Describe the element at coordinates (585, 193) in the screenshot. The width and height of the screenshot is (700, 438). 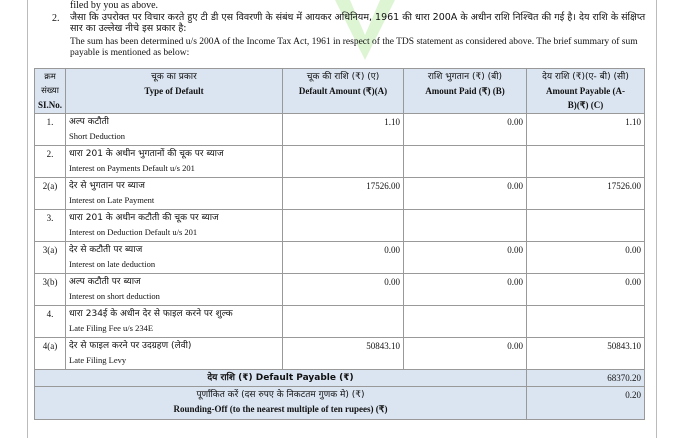
I see `row-amount-payable: 17526.00` at that location.